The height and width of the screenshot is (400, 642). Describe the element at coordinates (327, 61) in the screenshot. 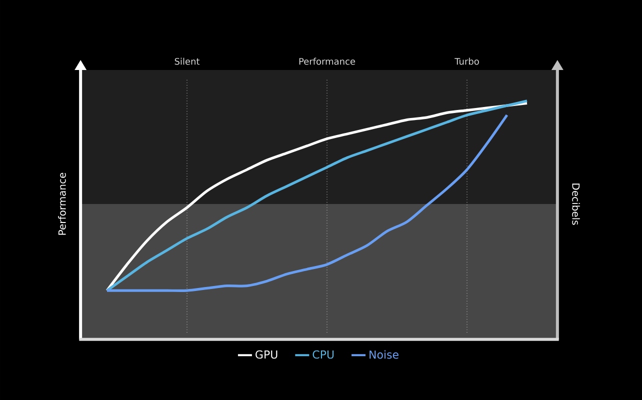

I see `x-tick-label: Performance` at that location.